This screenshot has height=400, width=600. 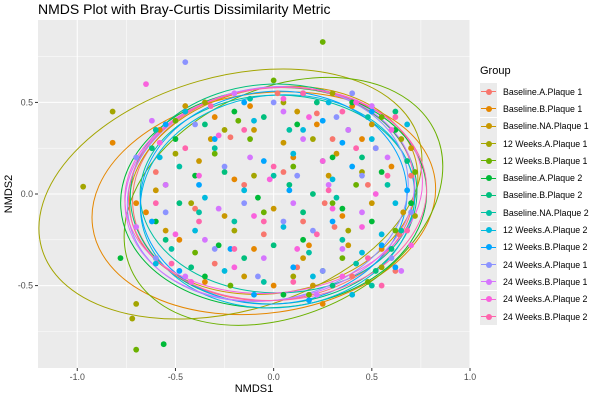 What do you see at coordinates (77, 377) in the screenshot?
I see `x-tick-label: -1.0` at bounding box center [77, 377].